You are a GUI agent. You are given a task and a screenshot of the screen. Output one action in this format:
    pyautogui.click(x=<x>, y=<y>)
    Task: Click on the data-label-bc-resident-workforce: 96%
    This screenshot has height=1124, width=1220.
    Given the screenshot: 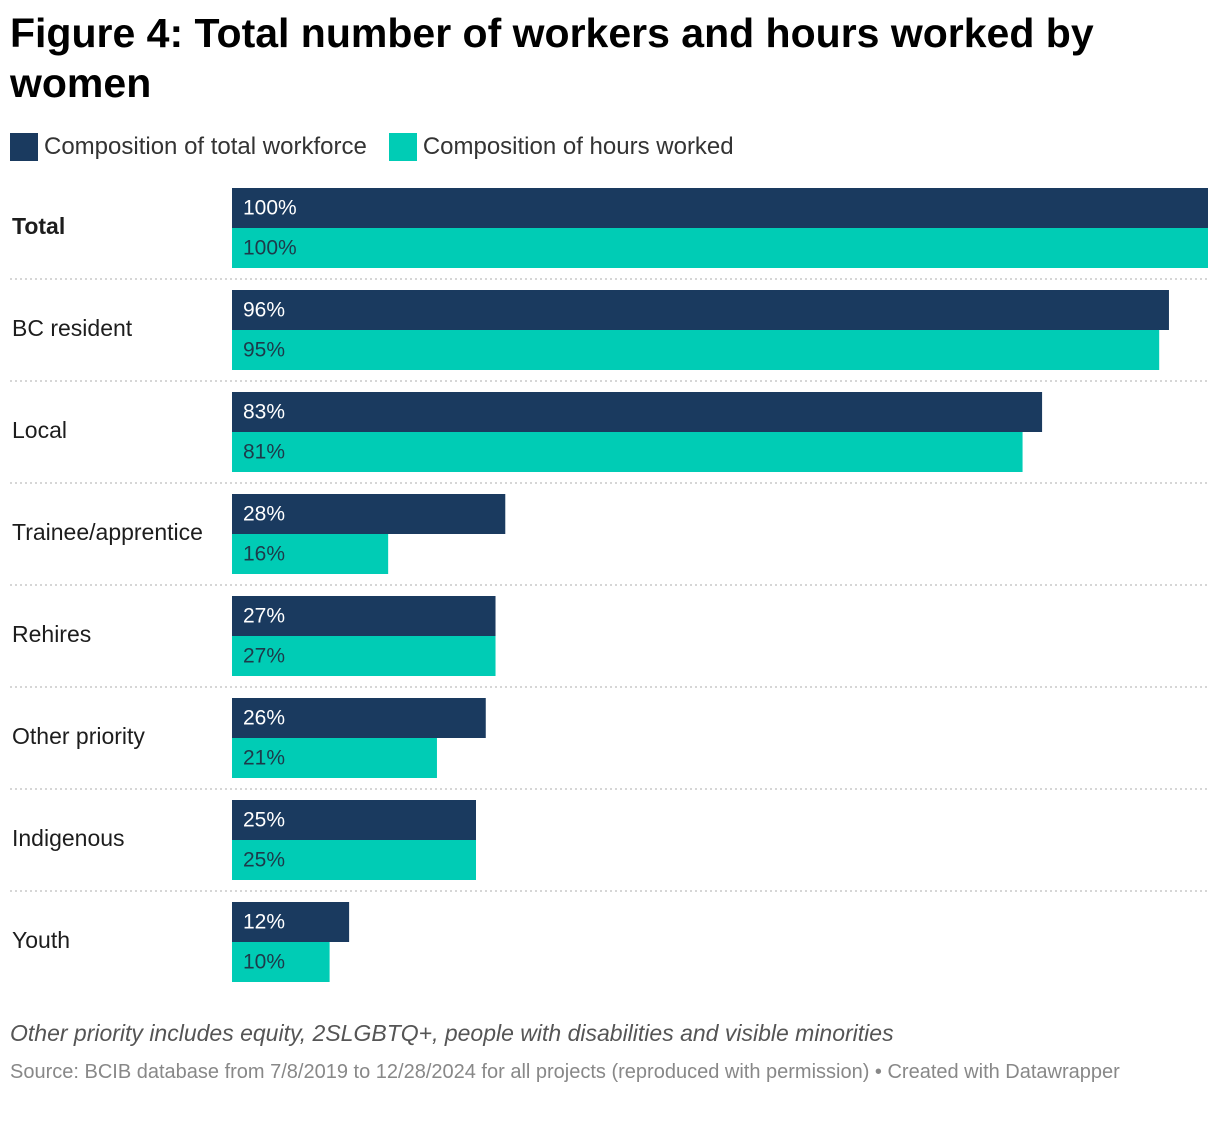 What is the action you would take?
    pyautogui.click(x=264, y=310)
    